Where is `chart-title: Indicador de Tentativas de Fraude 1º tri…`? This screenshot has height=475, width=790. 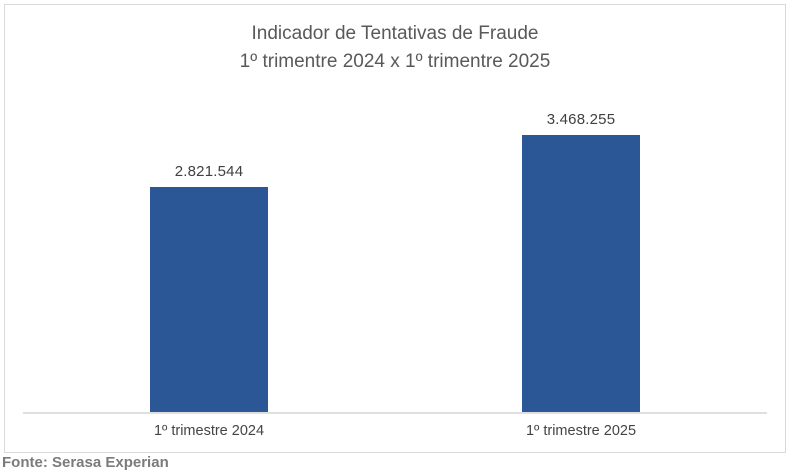
chart-title: Indicador de Tentativas de Fraude 1º tri… is located at coordinates (395, 40).